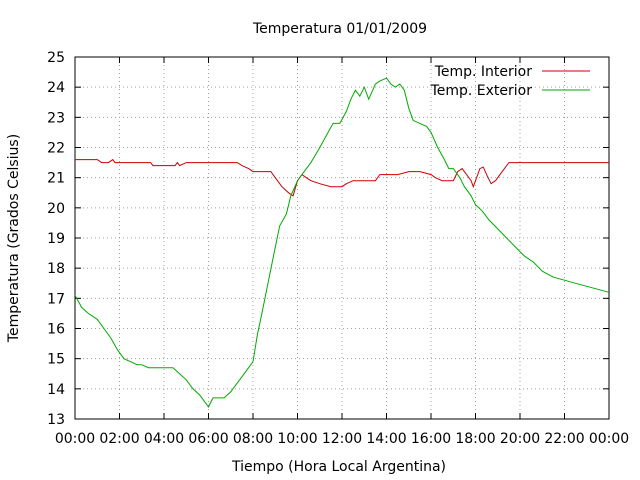 The width and height of the screenshot is (640, 480). I want to click on series-line-interior, so click(342, 177).